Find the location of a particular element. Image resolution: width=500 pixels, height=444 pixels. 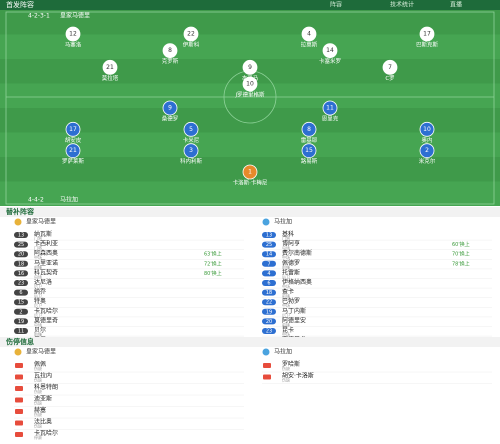

player-number: 7 is located at coordinates (390, 67).